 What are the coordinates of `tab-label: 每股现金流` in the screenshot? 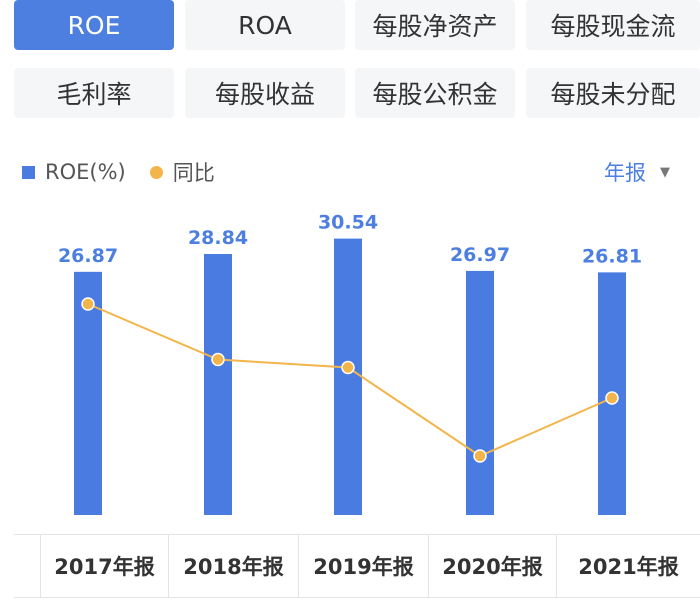 It's located at (613, 26).